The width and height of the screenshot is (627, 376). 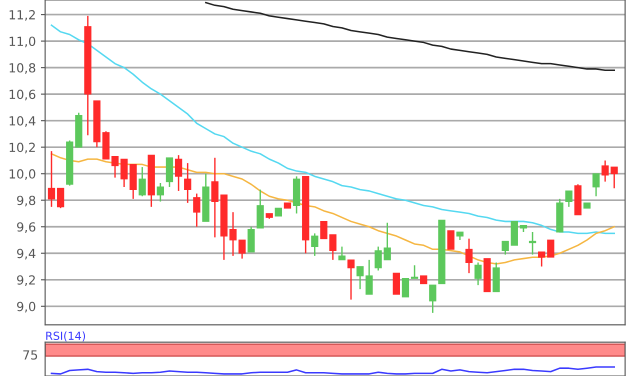 I want to click on y-tick-label: 10,2, so click(x=22, y=148).